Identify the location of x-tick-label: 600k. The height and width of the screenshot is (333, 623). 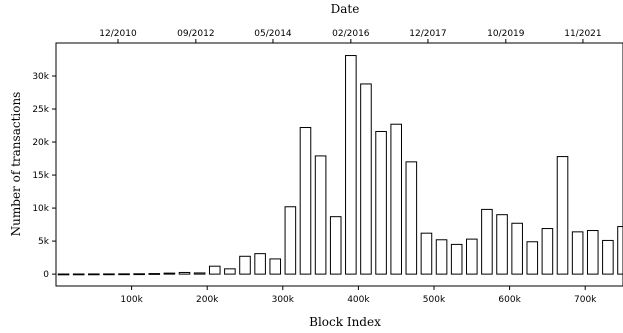
(509, 300).